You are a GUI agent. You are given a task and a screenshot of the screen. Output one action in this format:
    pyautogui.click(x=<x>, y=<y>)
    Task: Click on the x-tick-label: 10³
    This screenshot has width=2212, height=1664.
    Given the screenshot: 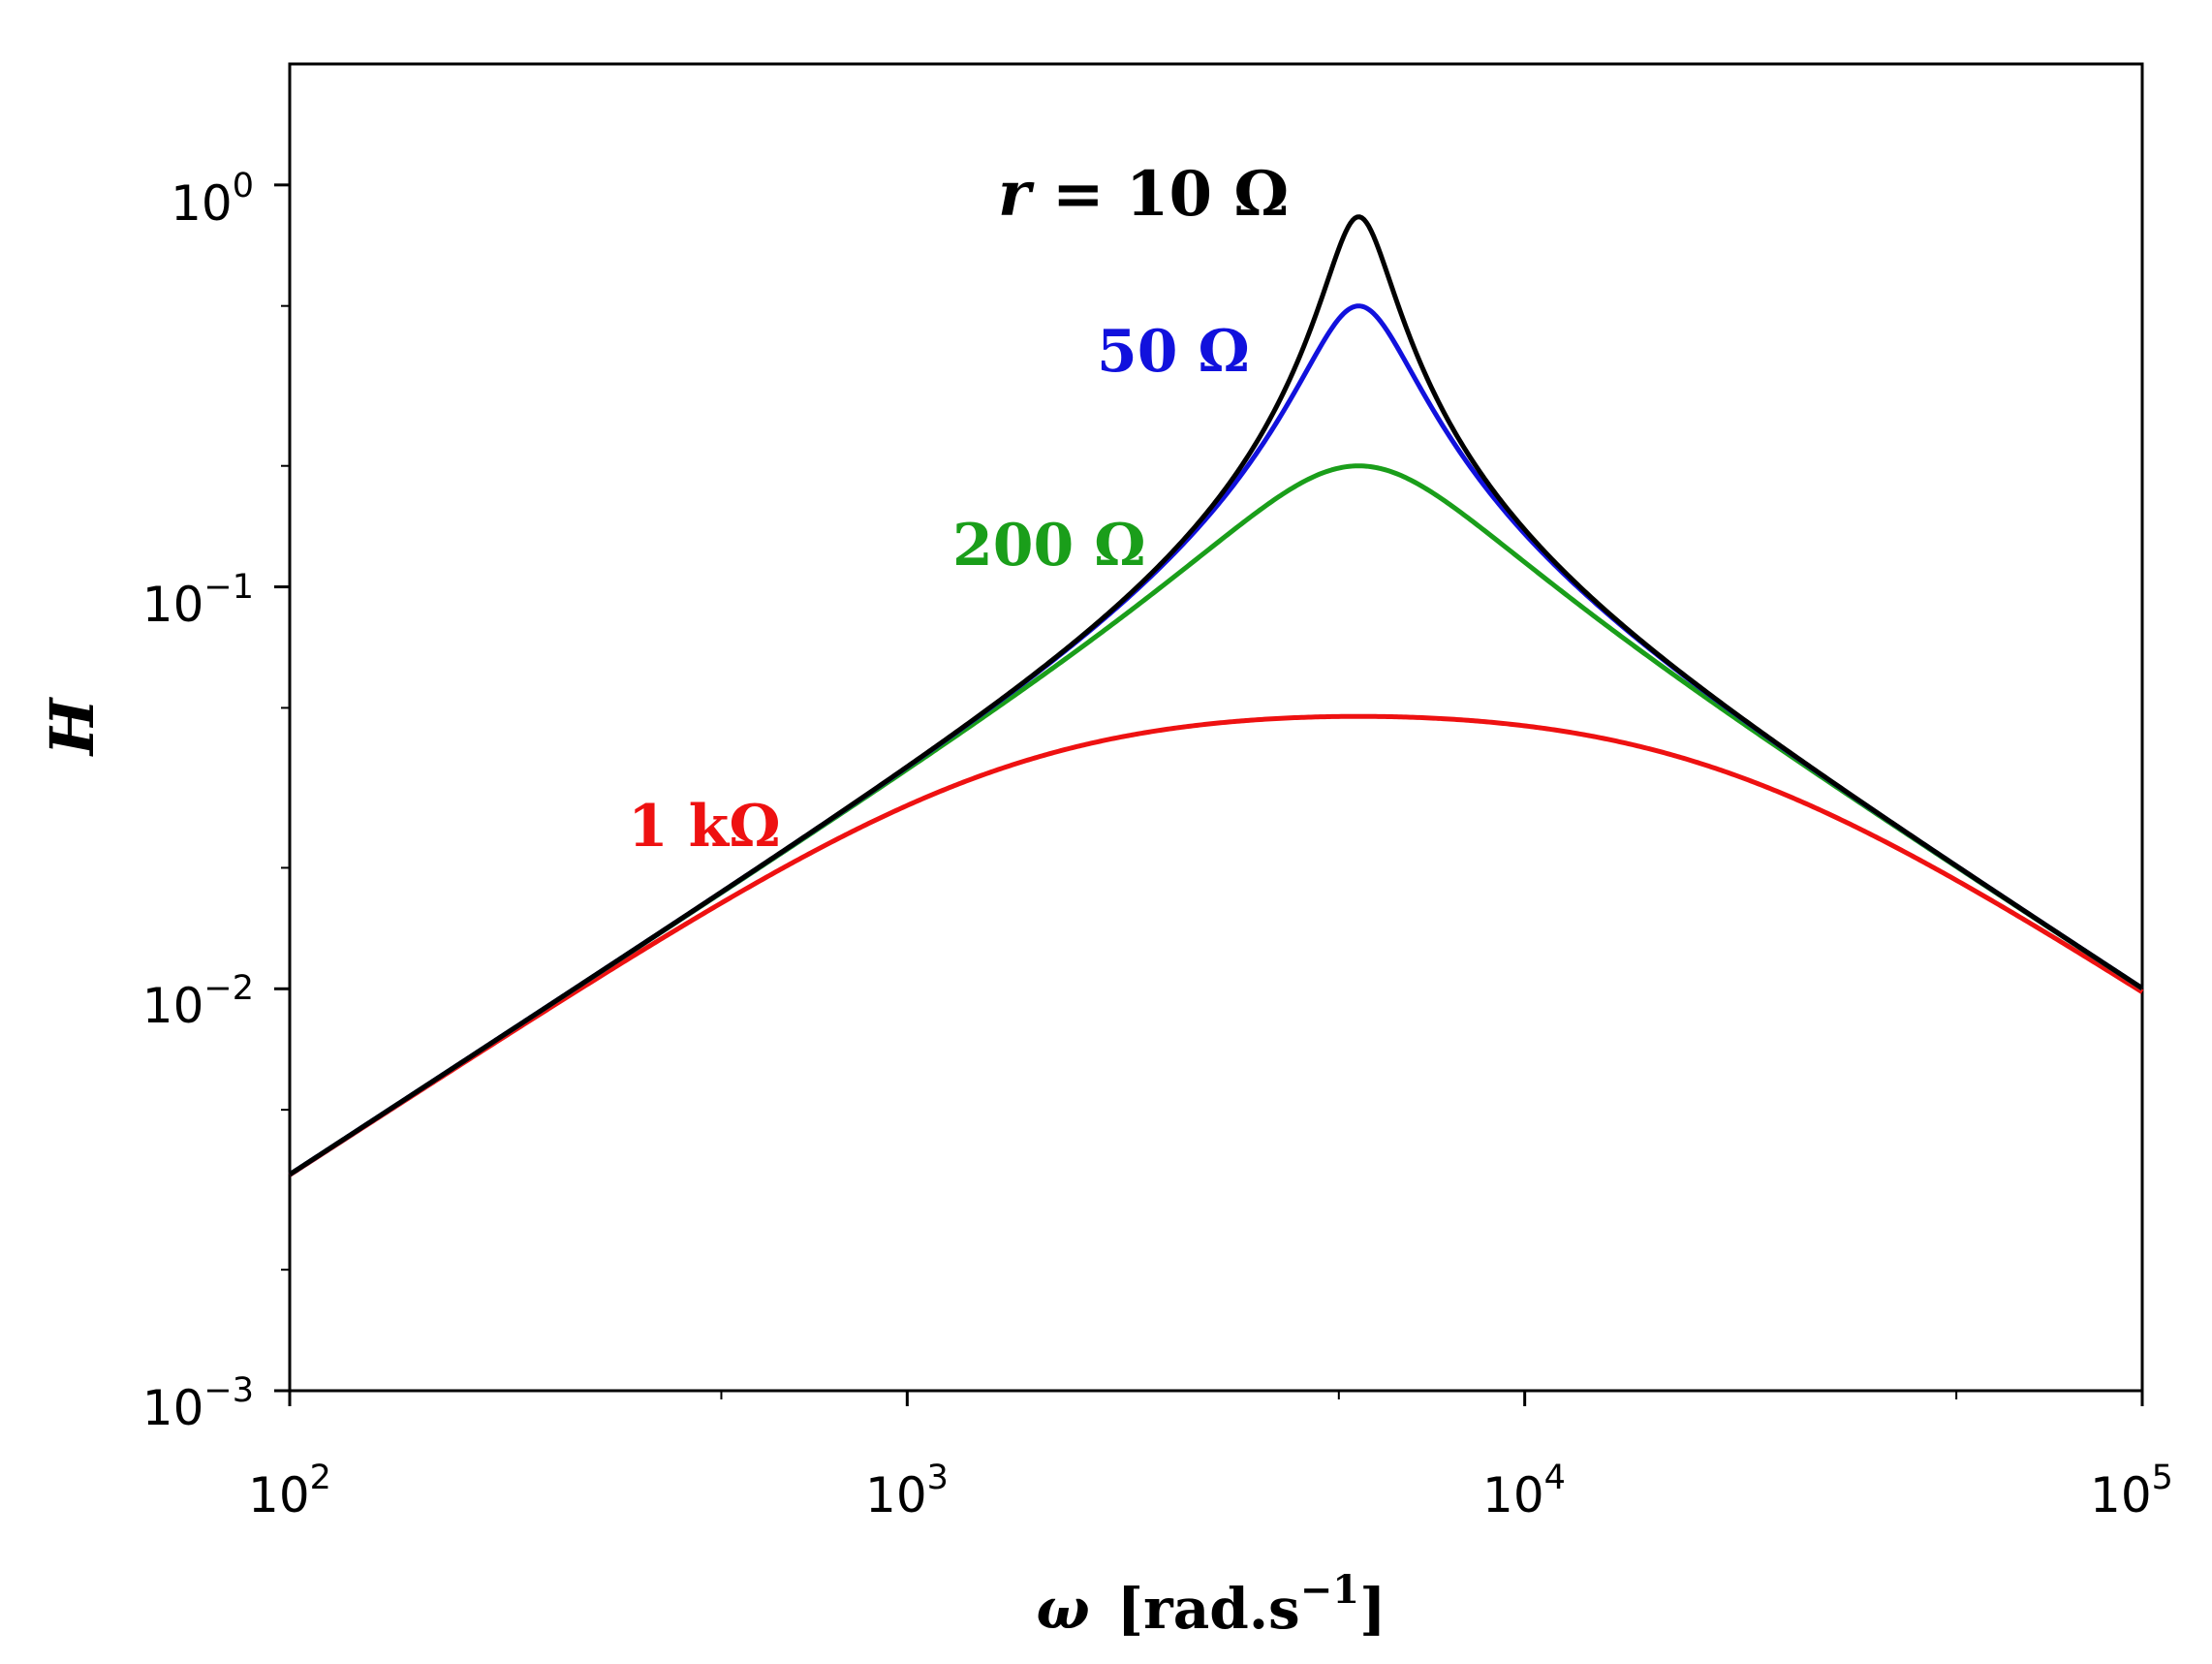 What is the action you would take?
    pyautogui.click(x=907, y=1491)
    